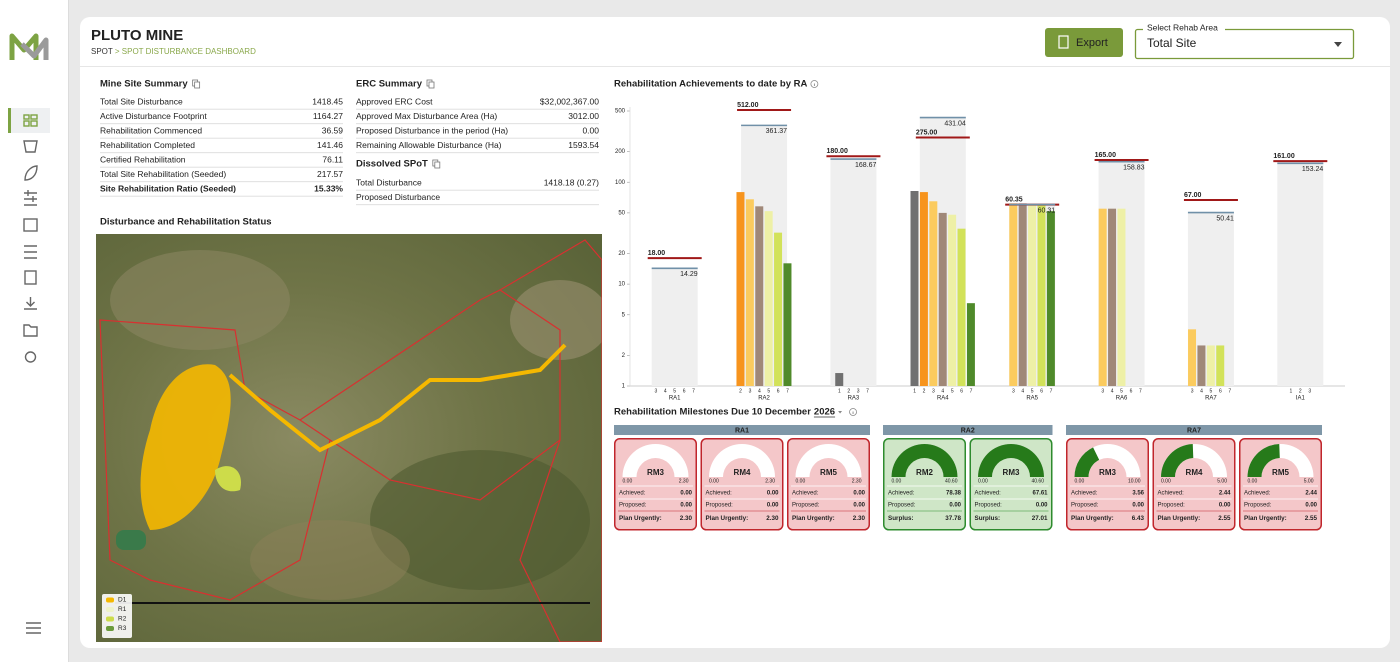 This screenshot has height=662, width=1400. What do you see at coordinates (953, 518) in the screenshot?
I see `status-value: 37.78` at bounding box center [953, 518].